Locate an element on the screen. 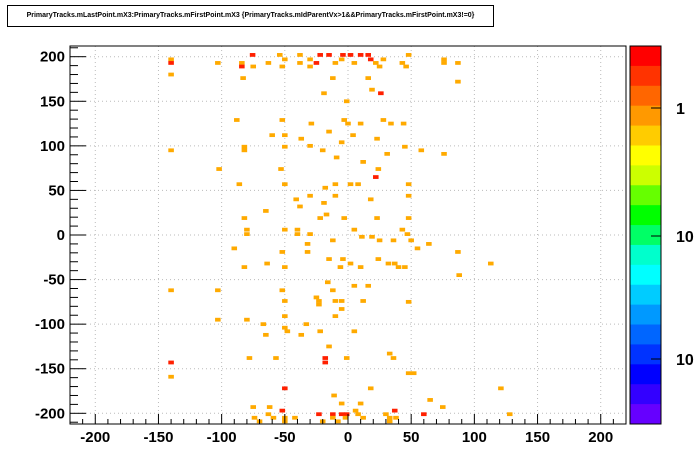 The width and height of the screenshot is (696, 472). y-tick-label: 100 is located at coordinates (52, 146).